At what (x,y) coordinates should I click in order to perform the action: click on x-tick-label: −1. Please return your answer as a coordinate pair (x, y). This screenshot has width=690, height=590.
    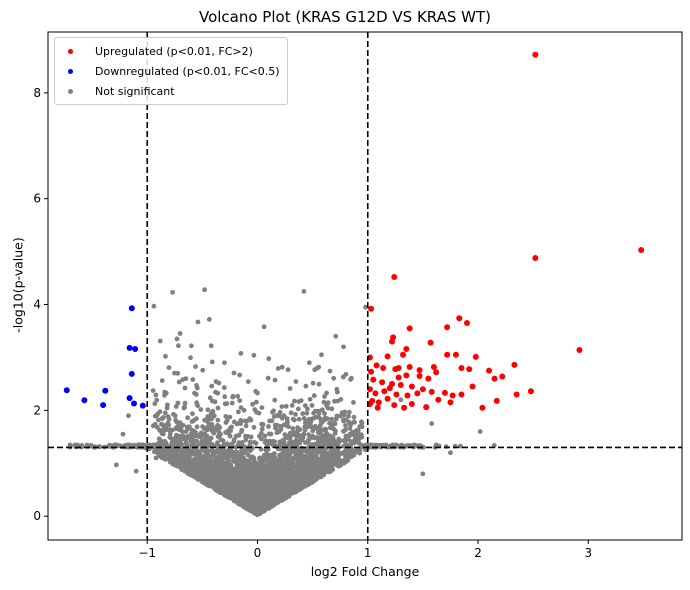
    Looking at the image, I should click on (147, 553).